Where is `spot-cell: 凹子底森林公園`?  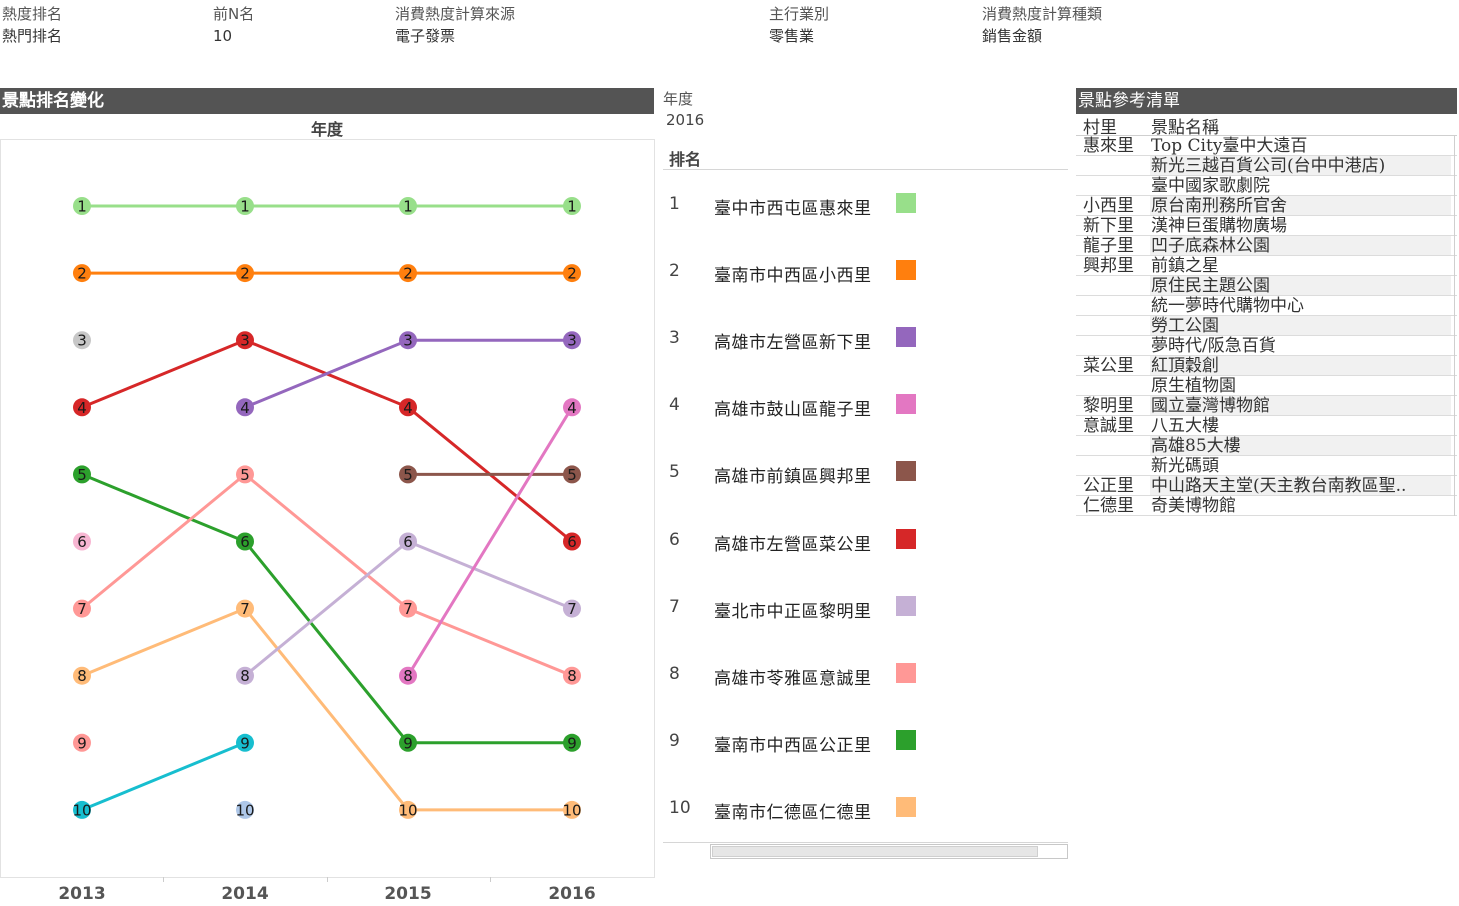 spot-cell: 凹子底森林公園 is located at coordinates (1300, 246).